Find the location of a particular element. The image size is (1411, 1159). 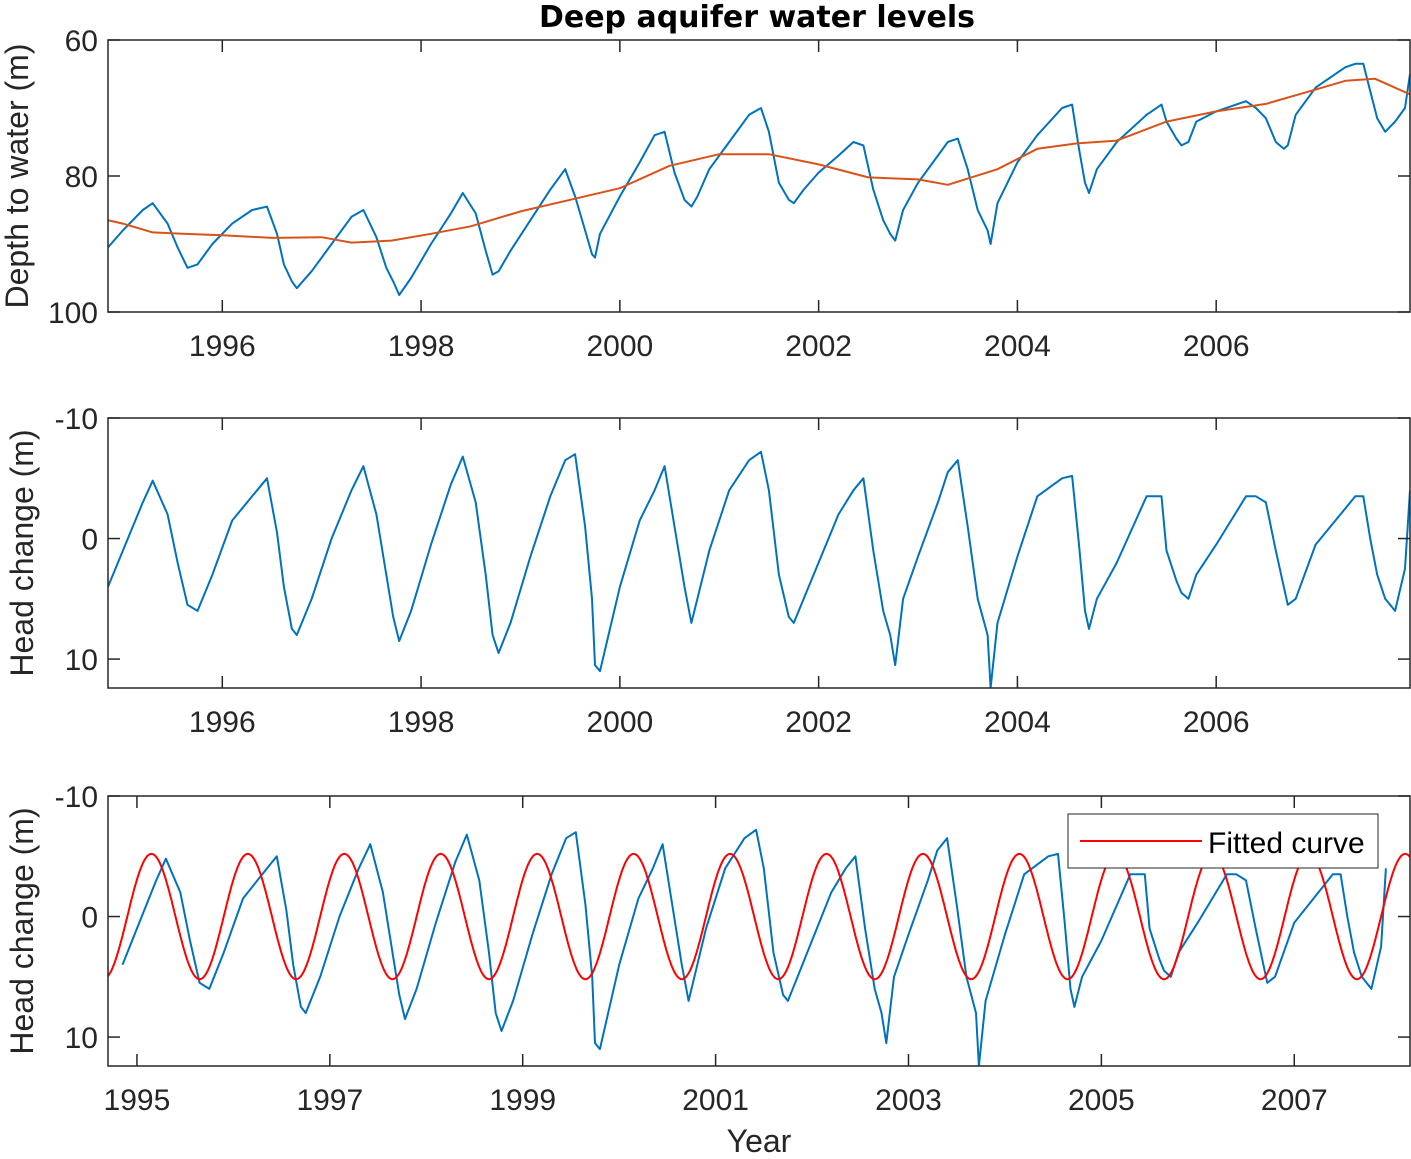

chart-title: Deep aquifer water levels is located at coordinates (757, 17).